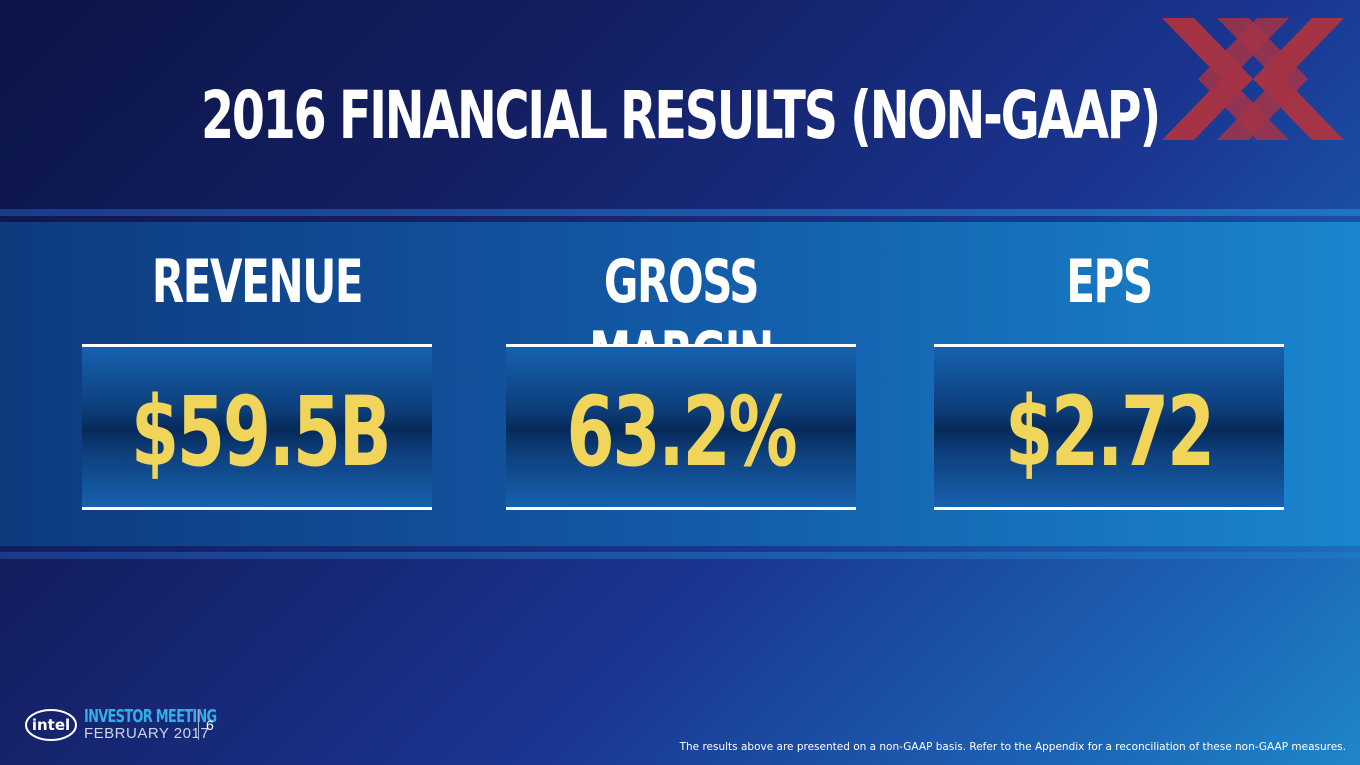 This screenshot has height=765, width=1360. Describe the element at coordinates (257, 282) in the screenshot. I see `metric-label: Revenue` at that location.